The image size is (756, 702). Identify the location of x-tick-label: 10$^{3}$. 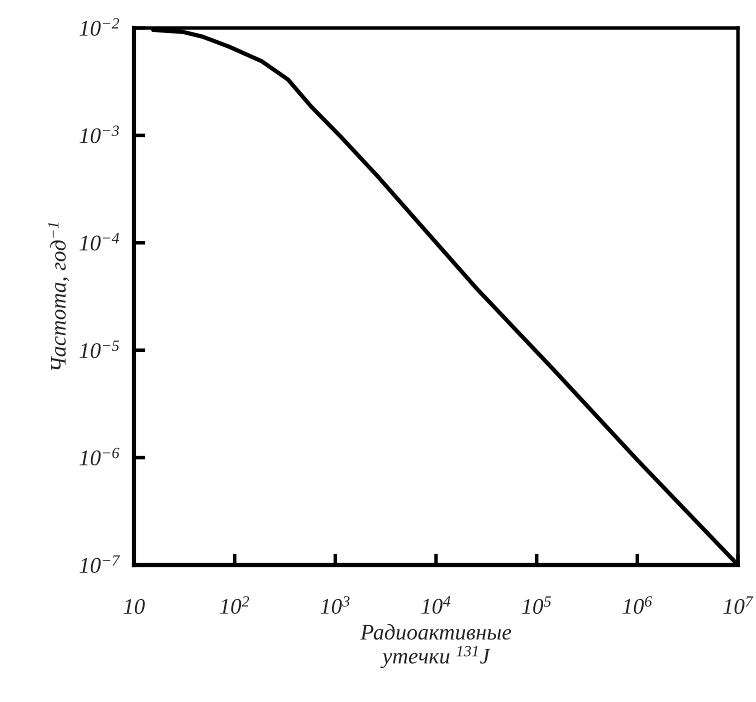
(335, 605).